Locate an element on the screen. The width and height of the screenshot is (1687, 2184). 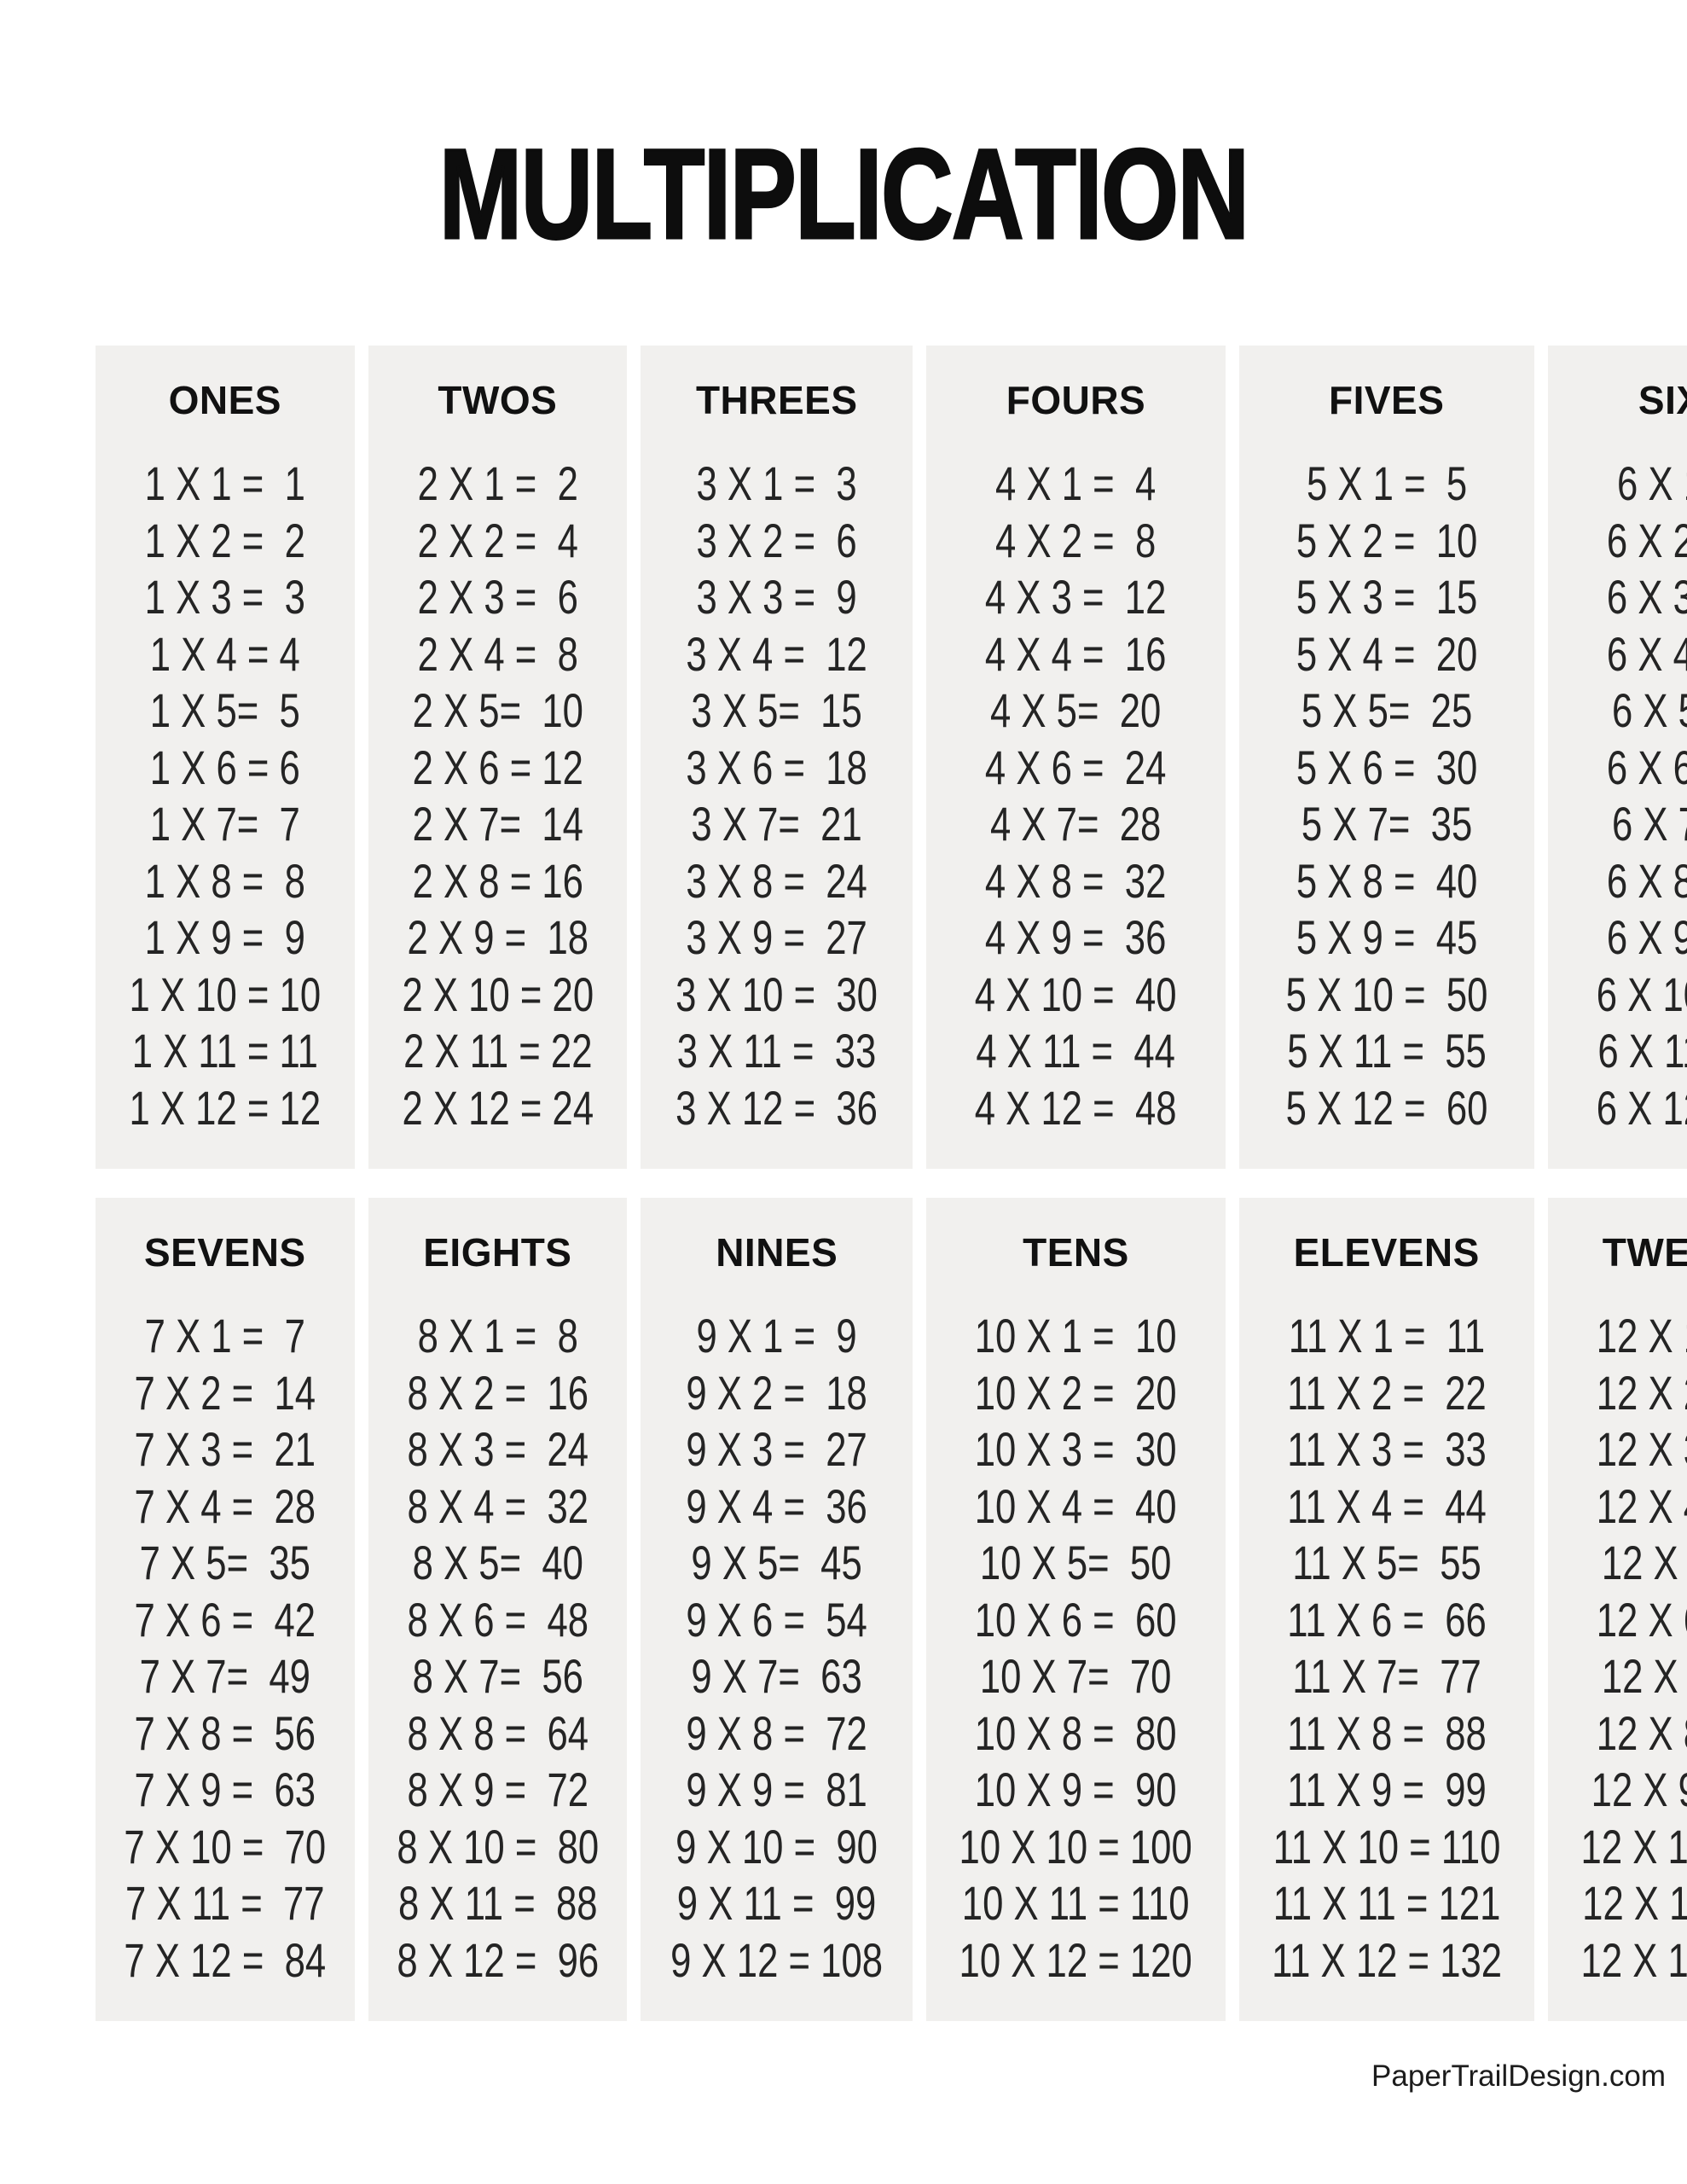
equation: 1 X 2 = 2 is located at coordinates (225, 540).